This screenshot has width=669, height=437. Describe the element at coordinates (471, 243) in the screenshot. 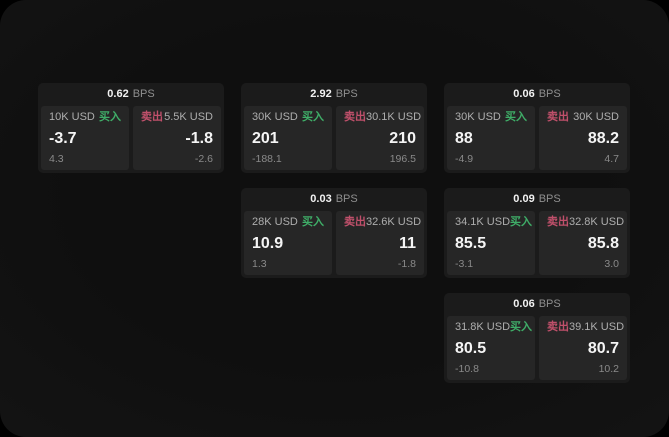

I see `buy-price: 85.5` at that location.